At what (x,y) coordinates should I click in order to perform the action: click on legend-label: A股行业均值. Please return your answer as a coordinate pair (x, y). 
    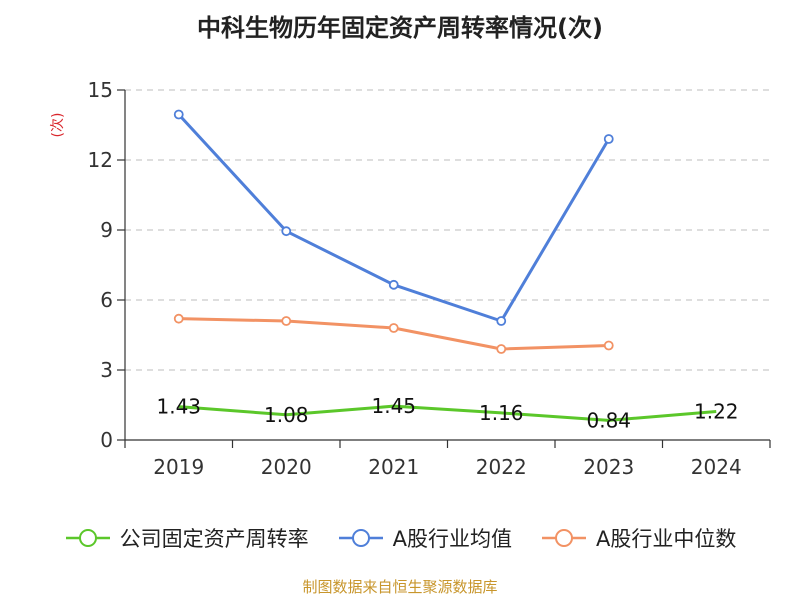
    Looking at the image, I should click on (452, 539).